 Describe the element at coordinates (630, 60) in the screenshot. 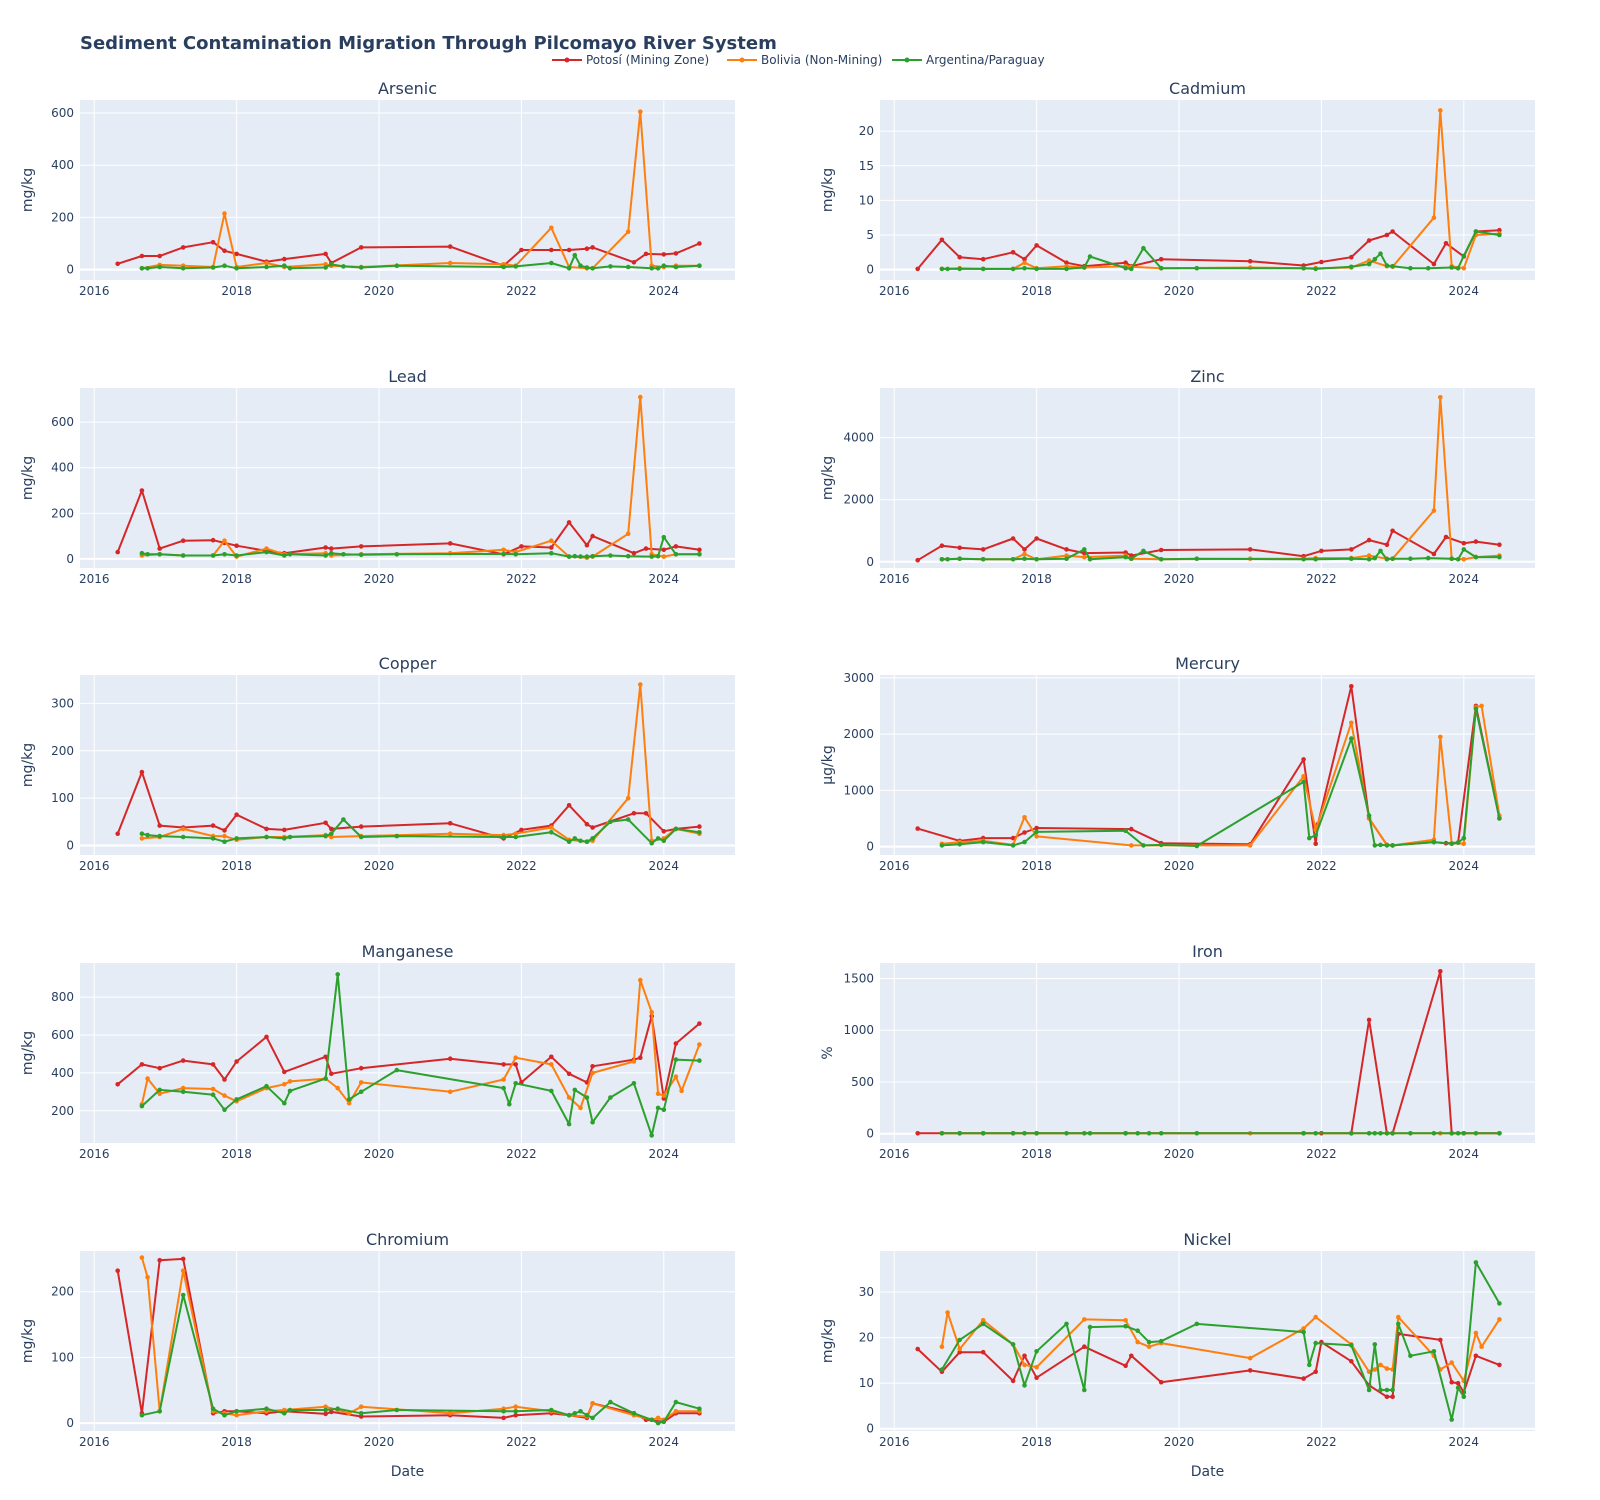

I see `legend-item: Potosí (Mining Zone)` at that location.